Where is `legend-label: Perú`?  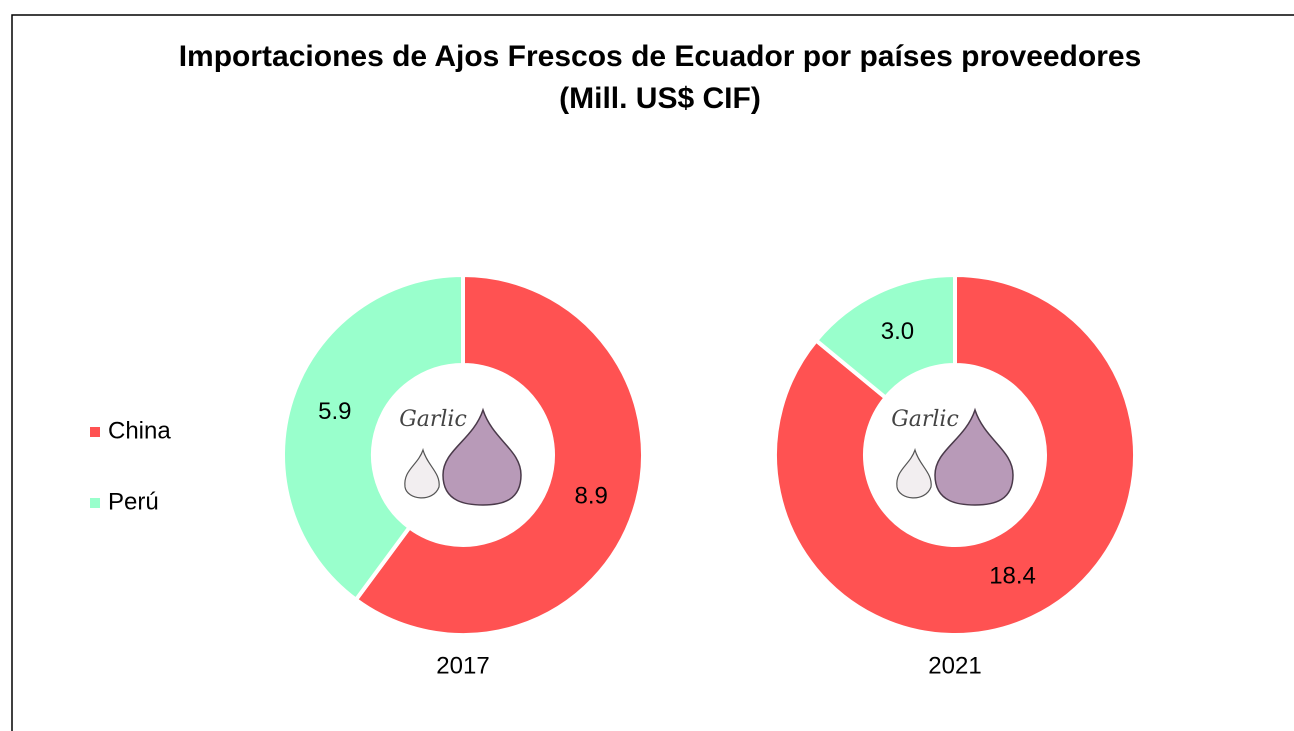 legend-label: Perú is located at coordinates (133, 501).